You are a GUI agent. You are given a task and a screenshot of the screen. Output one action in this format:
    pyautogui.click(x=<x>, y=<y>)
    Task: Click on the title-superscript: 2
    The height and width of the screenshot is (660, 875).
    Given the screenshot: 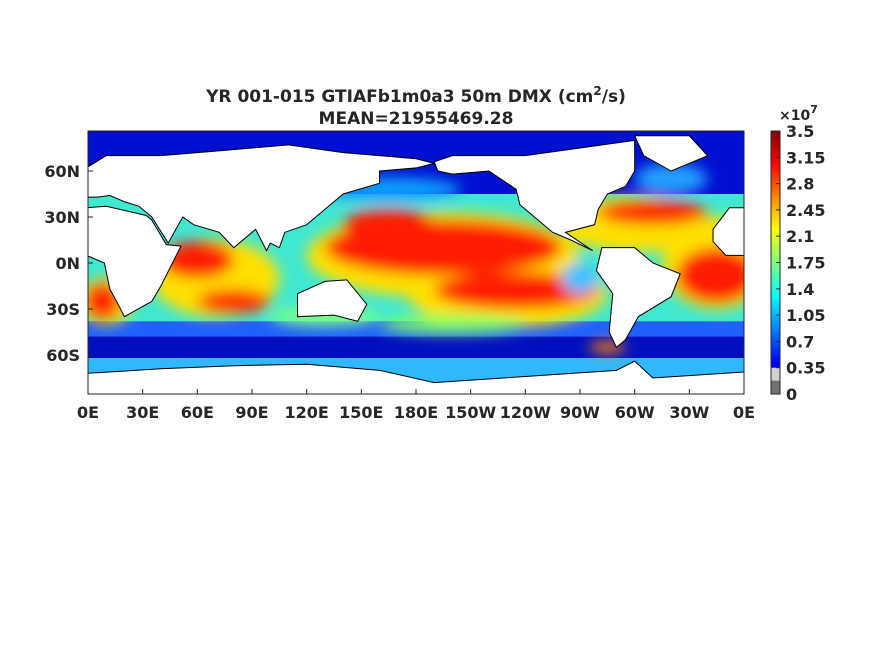 What is the action you would take?
    pyautogui.click(x=597, y=91)
    